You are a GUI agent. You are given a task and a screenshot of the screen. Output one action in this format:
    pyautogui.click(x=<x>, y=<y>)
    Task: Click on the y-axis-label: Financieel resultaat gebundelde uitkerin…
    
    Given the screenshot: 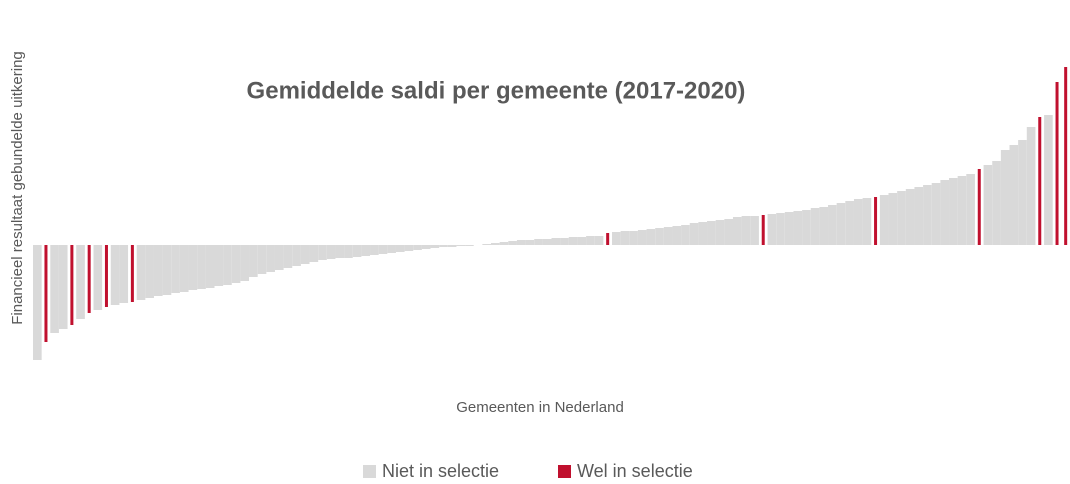 What is the action you would take?
    pyautogui.click(x=17, y=188)
    